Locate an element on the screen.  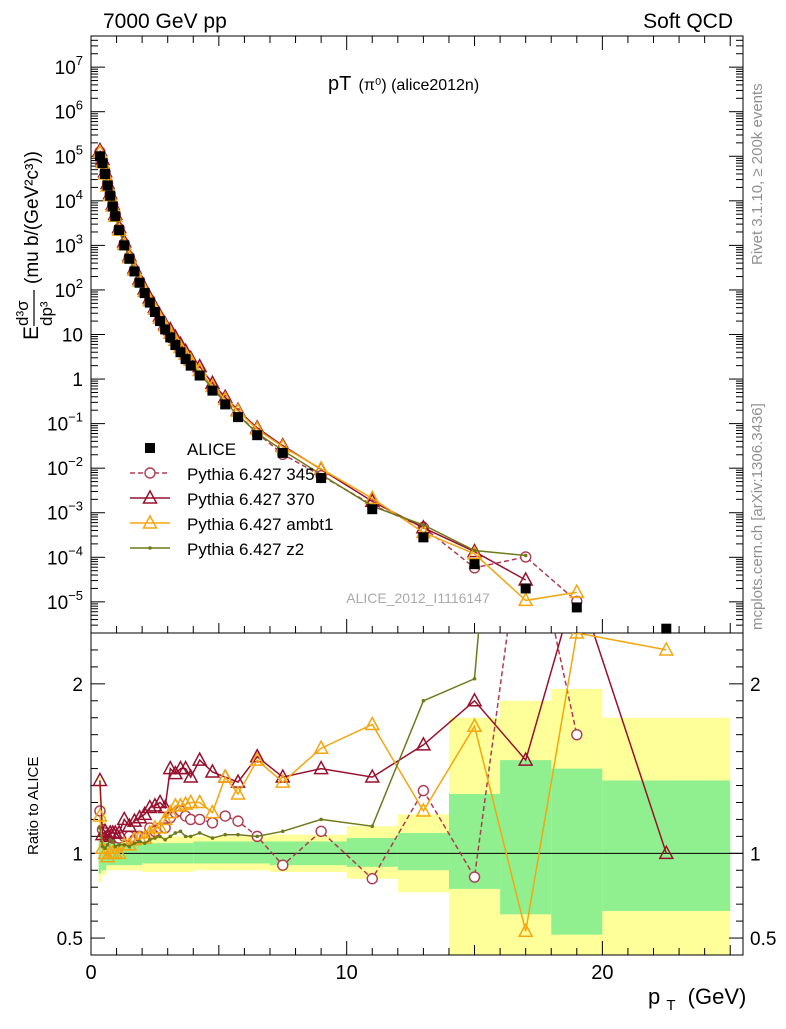
y-tick-label: 10⁻³ is located at coordinates (65, 512).